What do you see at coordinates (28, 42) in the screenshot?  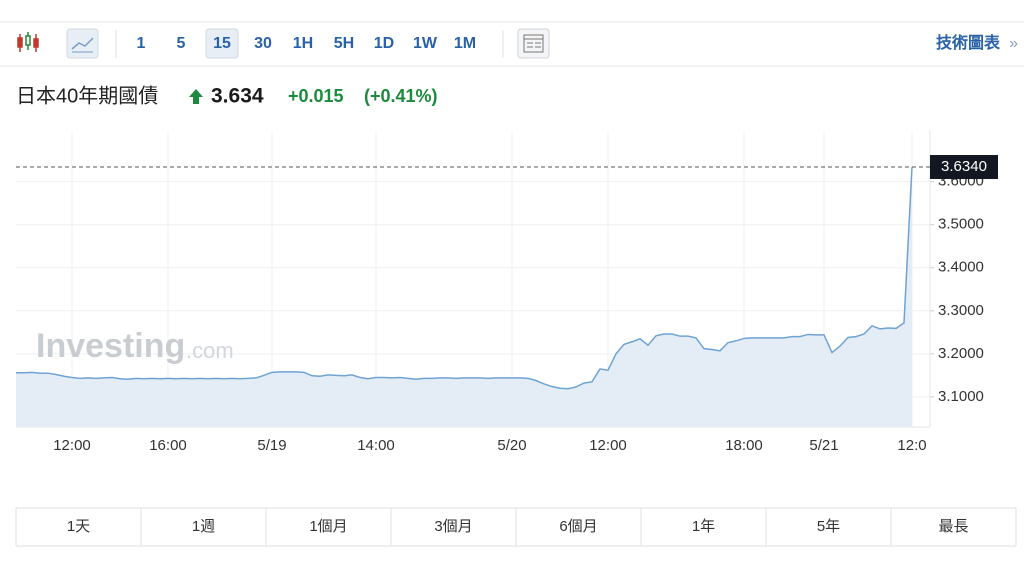 I see `candlestick-button` at bounding box center [28, 42].